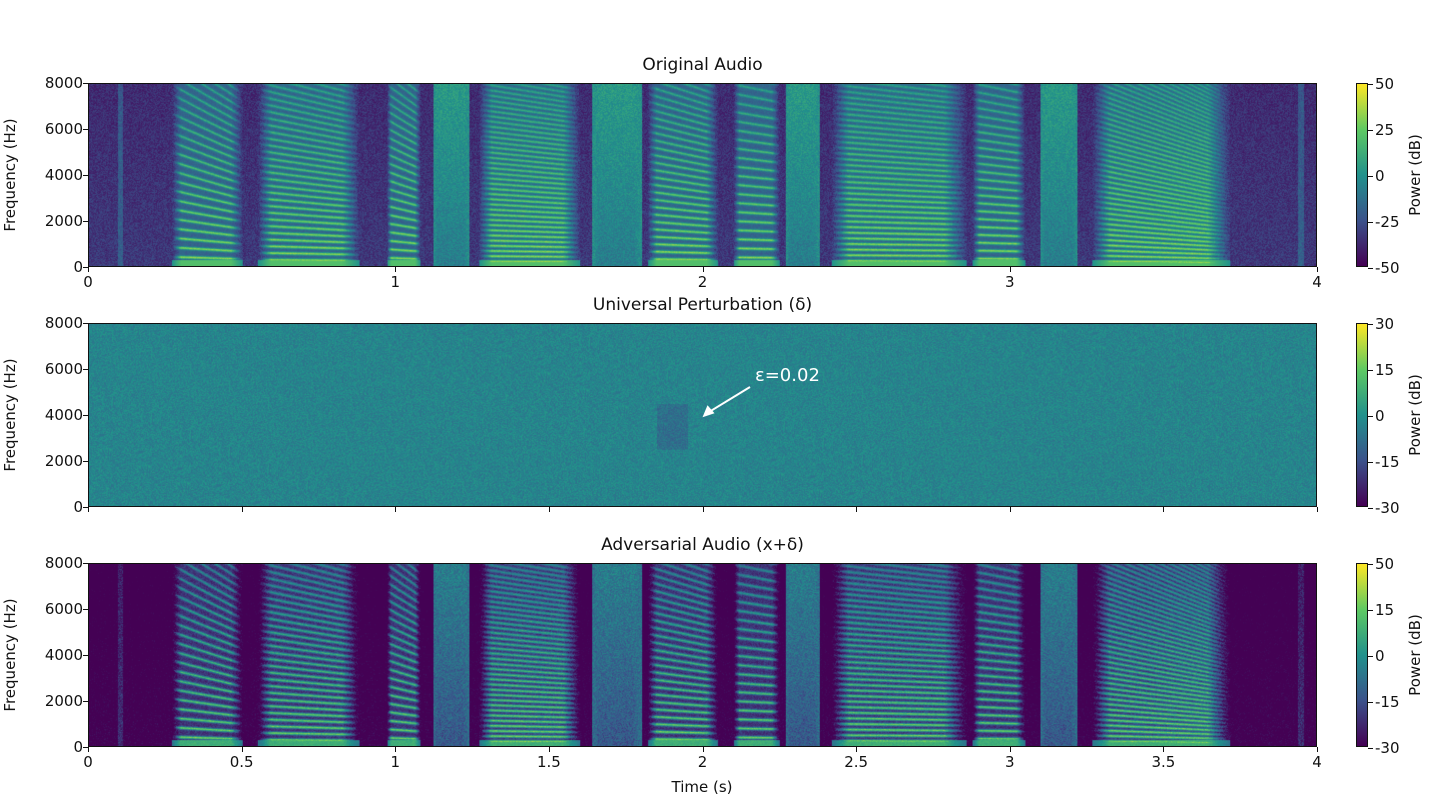 The width and height of the screenshot is (1440, 810). I want to click on colorbar-tick-label: -50, so click(1387, 268).